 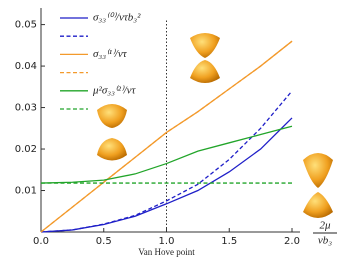 I want to click on x-label-den: vb₃, so click(x=325, y=241).